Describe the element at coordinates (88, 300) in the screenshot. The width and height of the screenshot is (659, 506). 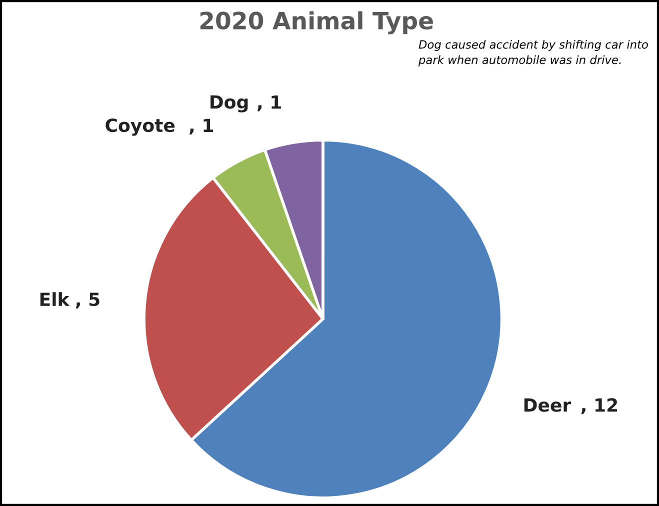
I see `data-label: , 5` at that location.